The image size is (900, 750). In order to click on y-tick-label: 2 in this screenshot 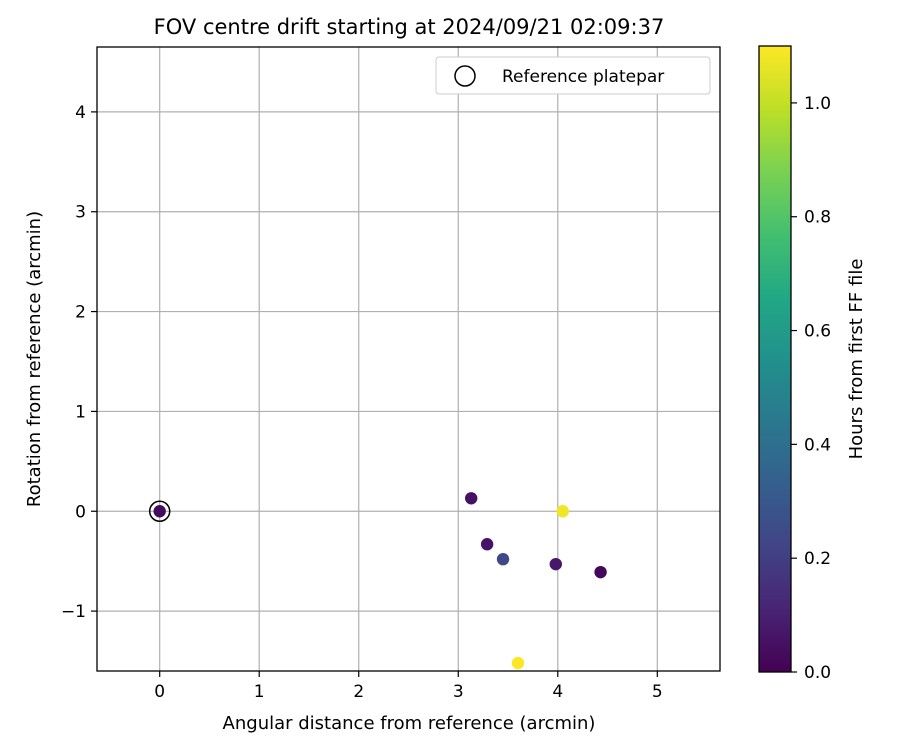, I will do `click(80, 313)`.